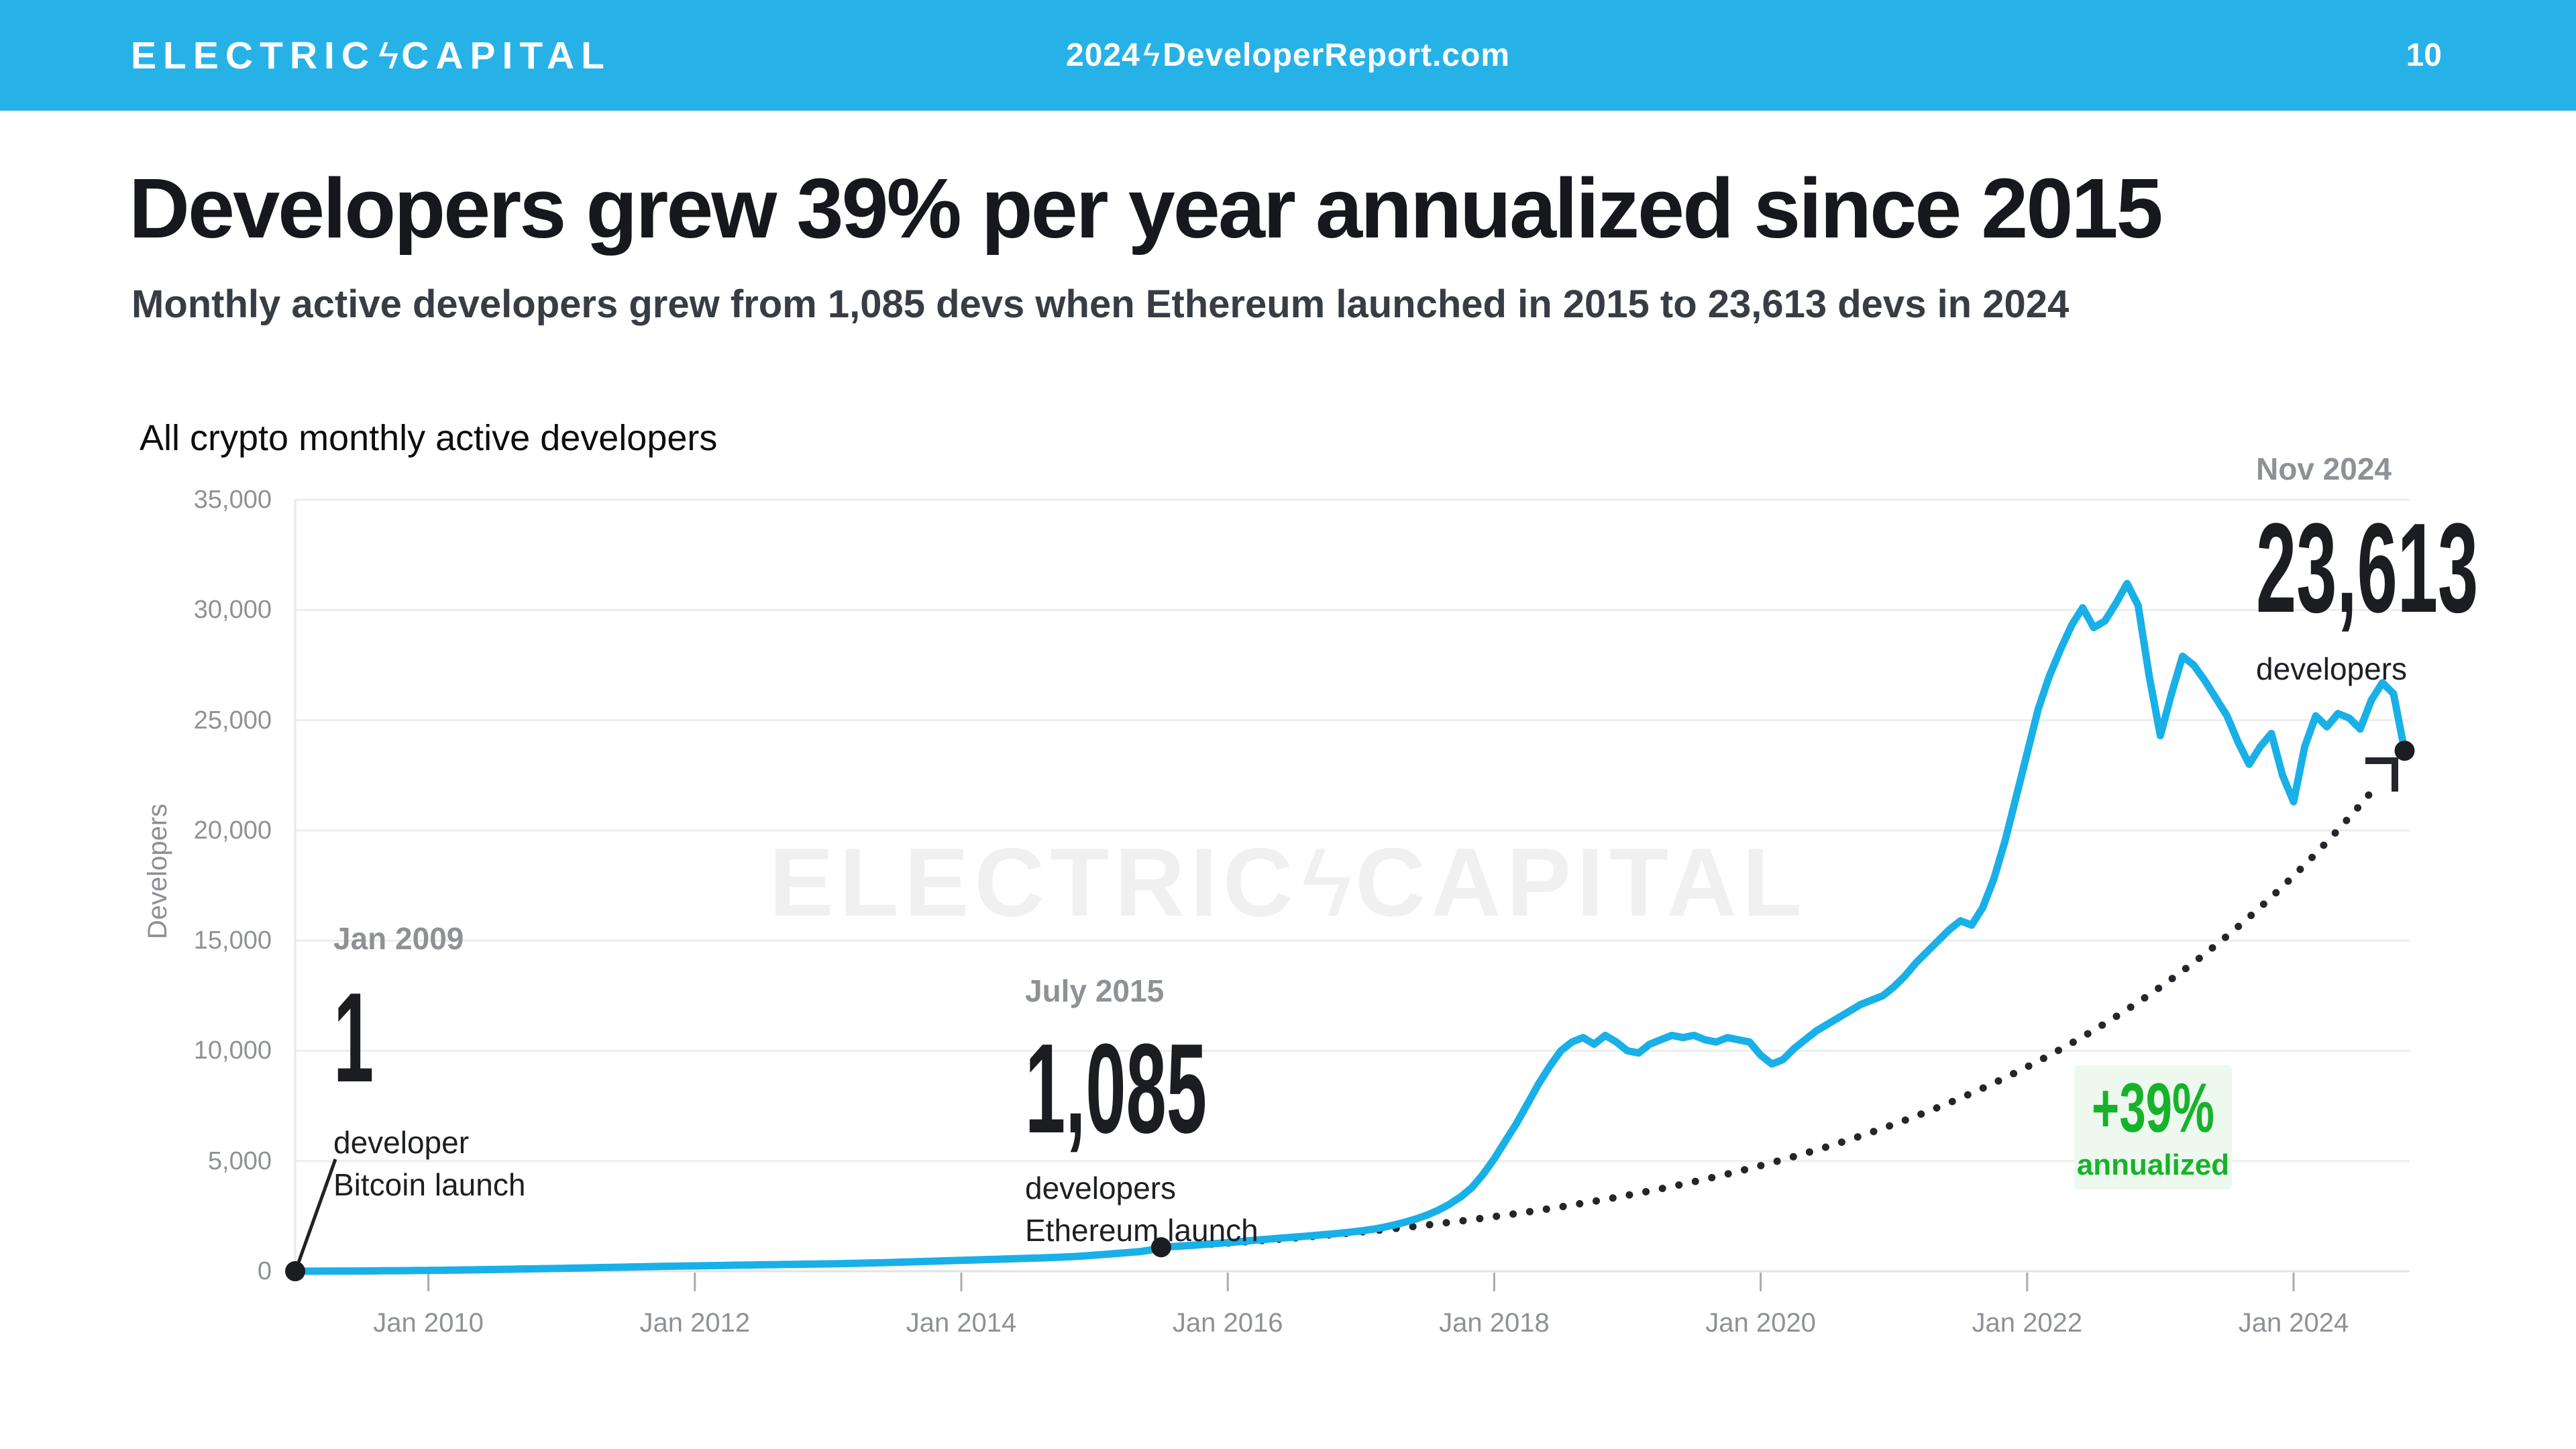  Describe the element at coordinates (506, 55) in the screenshot. I see `logo-text-right: CAPITAL` at that location.